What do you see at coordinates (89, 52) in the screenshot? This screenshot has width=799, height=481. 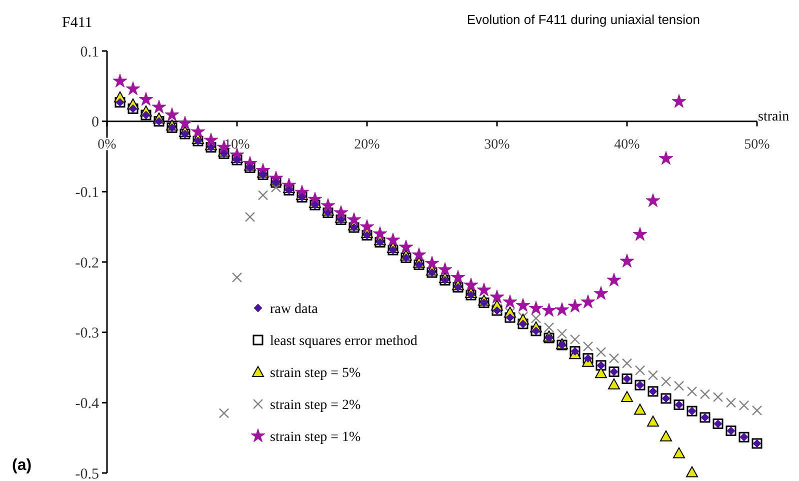 I see `y-tick-label: 0.1` at bounding box center [89, 52].